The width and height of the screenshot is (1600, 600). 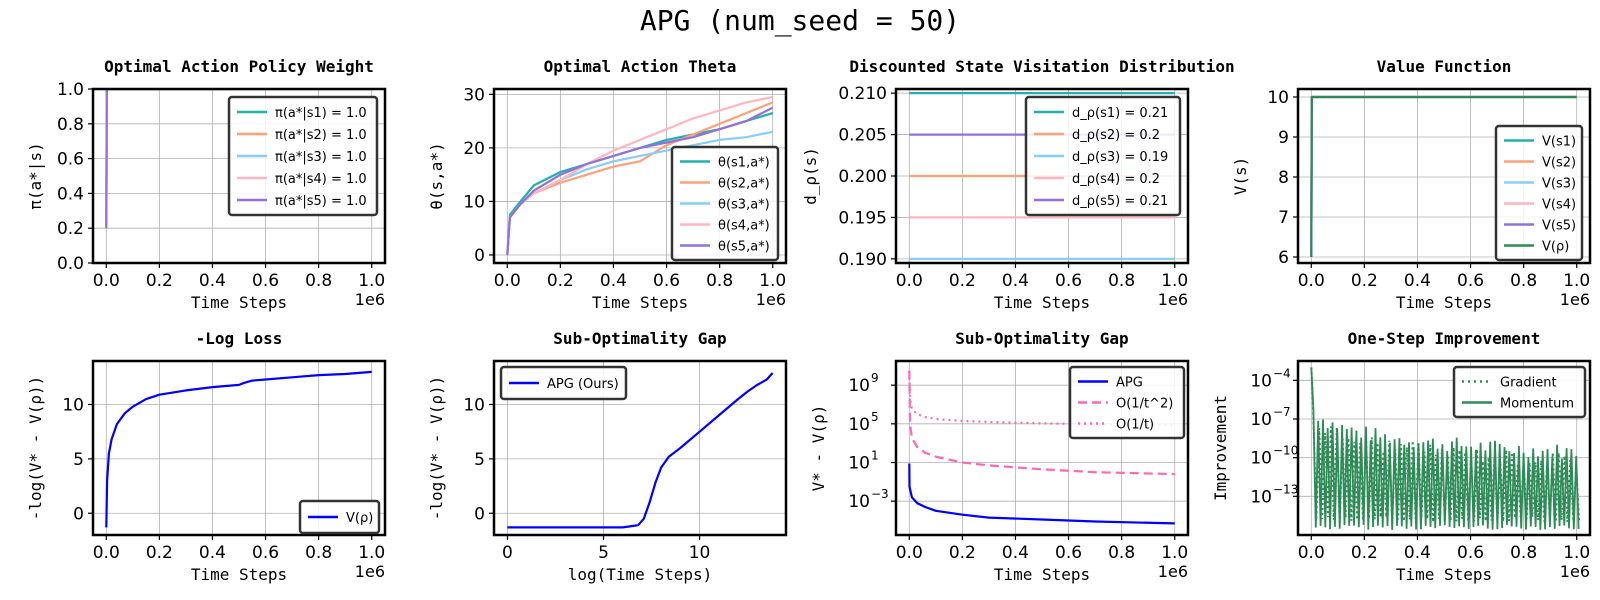 I want to click on y-tick-exponent: −7, so click(x=1282, y=412).